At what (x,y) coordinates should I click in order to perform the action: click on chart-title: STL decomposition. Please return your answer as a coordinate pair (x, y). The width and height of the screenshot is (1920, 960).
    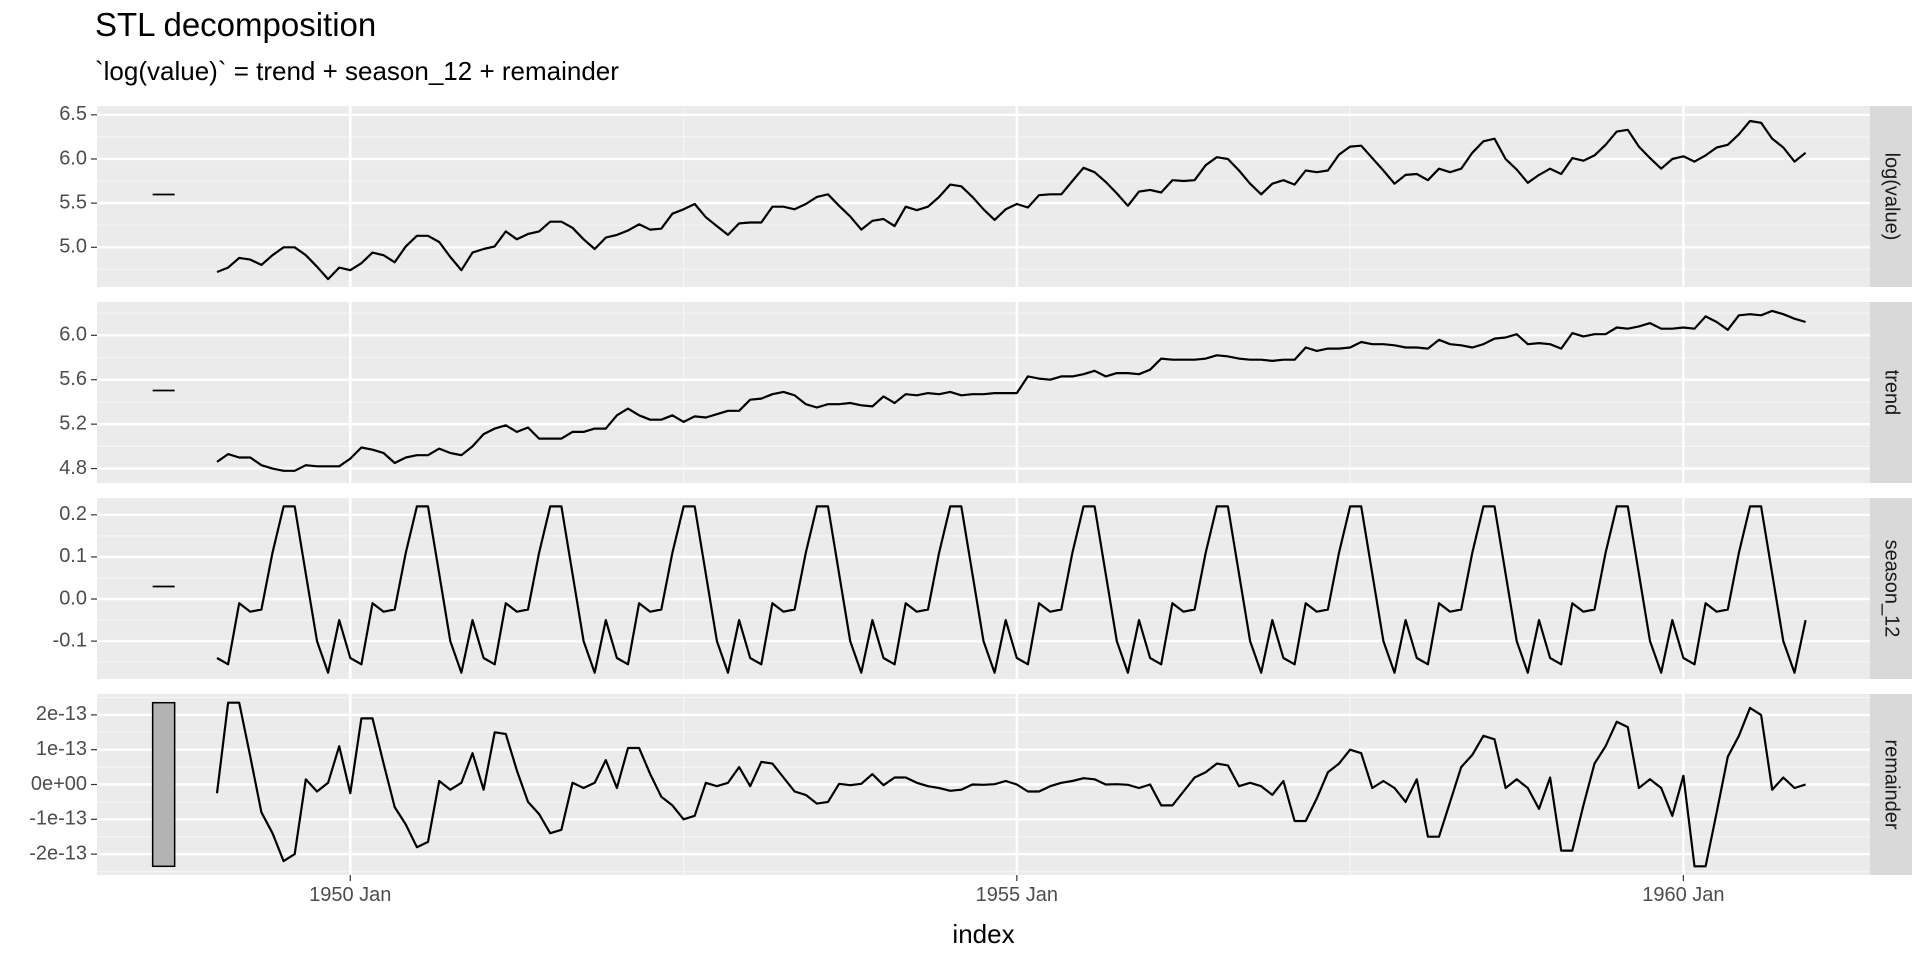
    Looking at the image, I should click on (236, 24).